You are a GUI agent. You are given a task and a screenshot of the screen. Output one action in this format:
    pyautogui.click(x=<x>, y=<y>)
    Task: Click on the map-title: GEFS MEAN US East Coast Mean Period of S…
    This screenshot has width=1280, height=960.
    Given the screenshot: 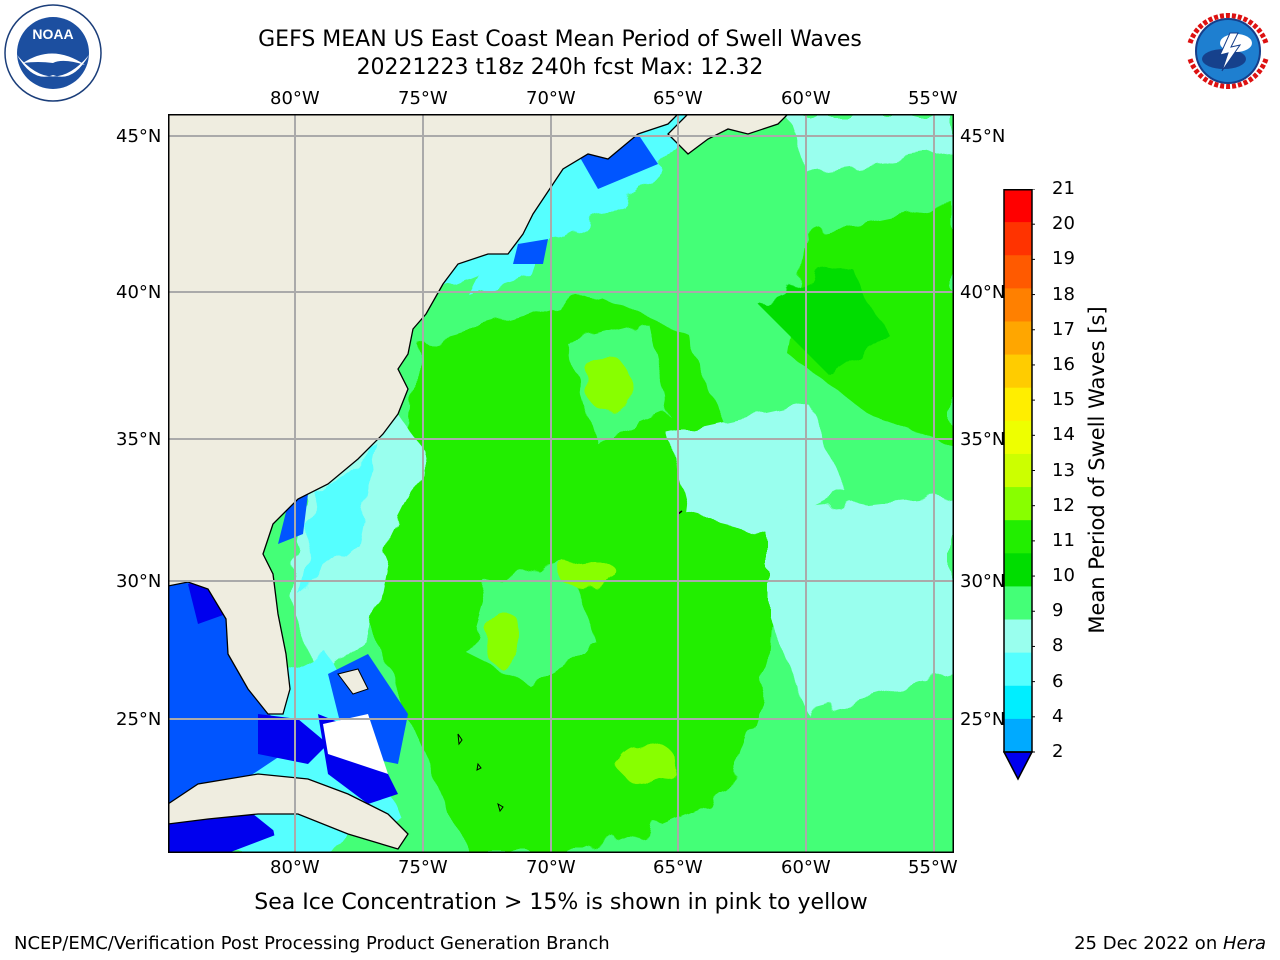 What is the action you would take?
    pyautogui.click(x=560, y=39)
    